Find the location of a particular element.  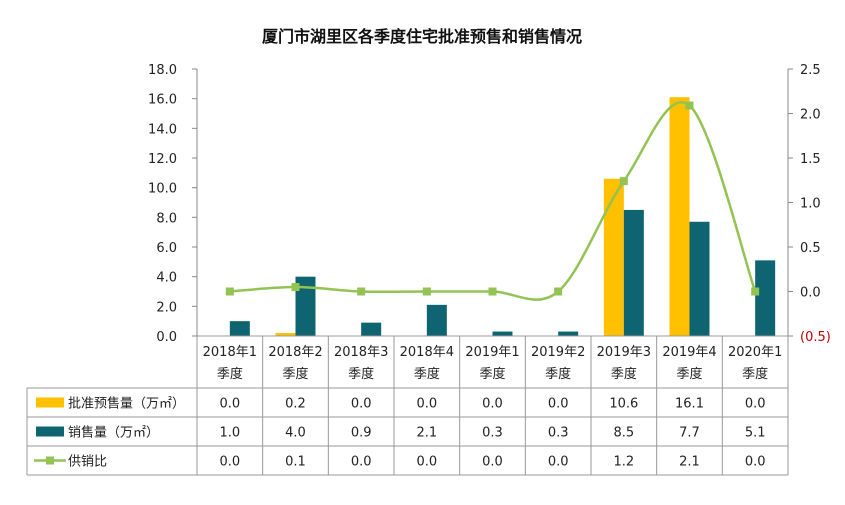

table-cell: 4.0 is located at coordinates (295, 433).